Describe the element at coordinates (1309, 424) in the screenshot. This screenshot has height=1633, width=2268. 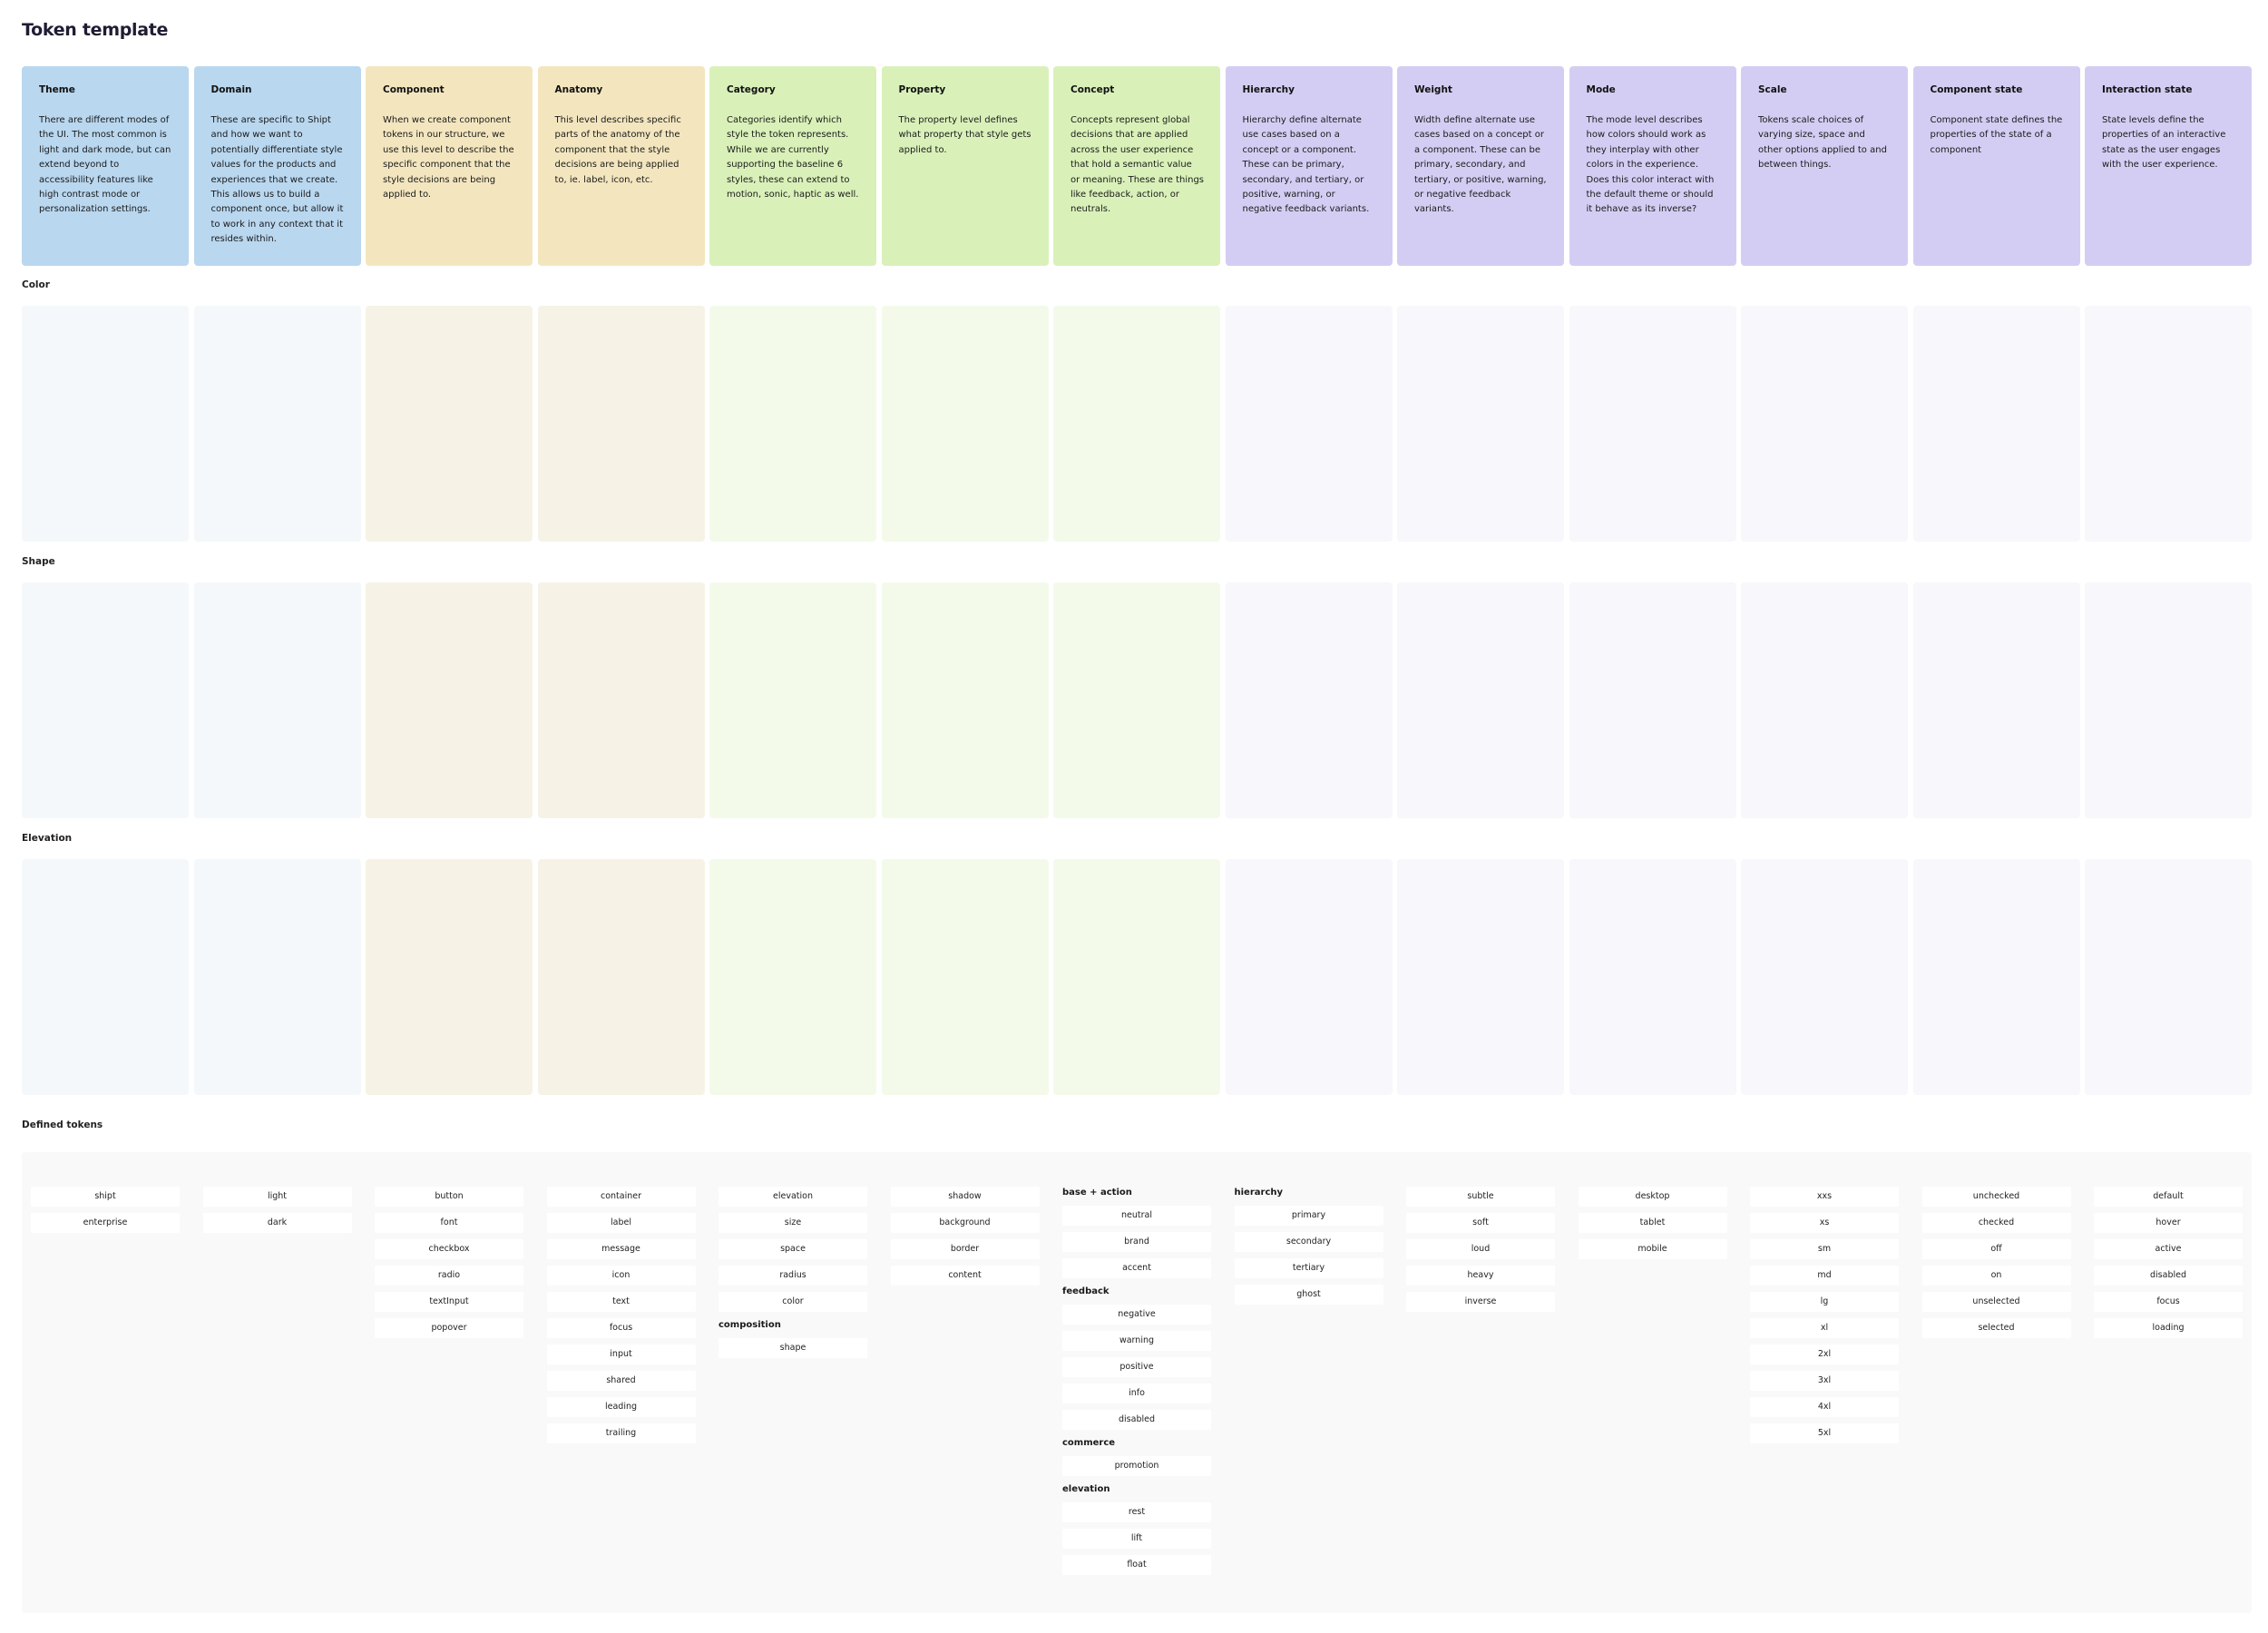
I see `slot-color-hierarchy` at that location.